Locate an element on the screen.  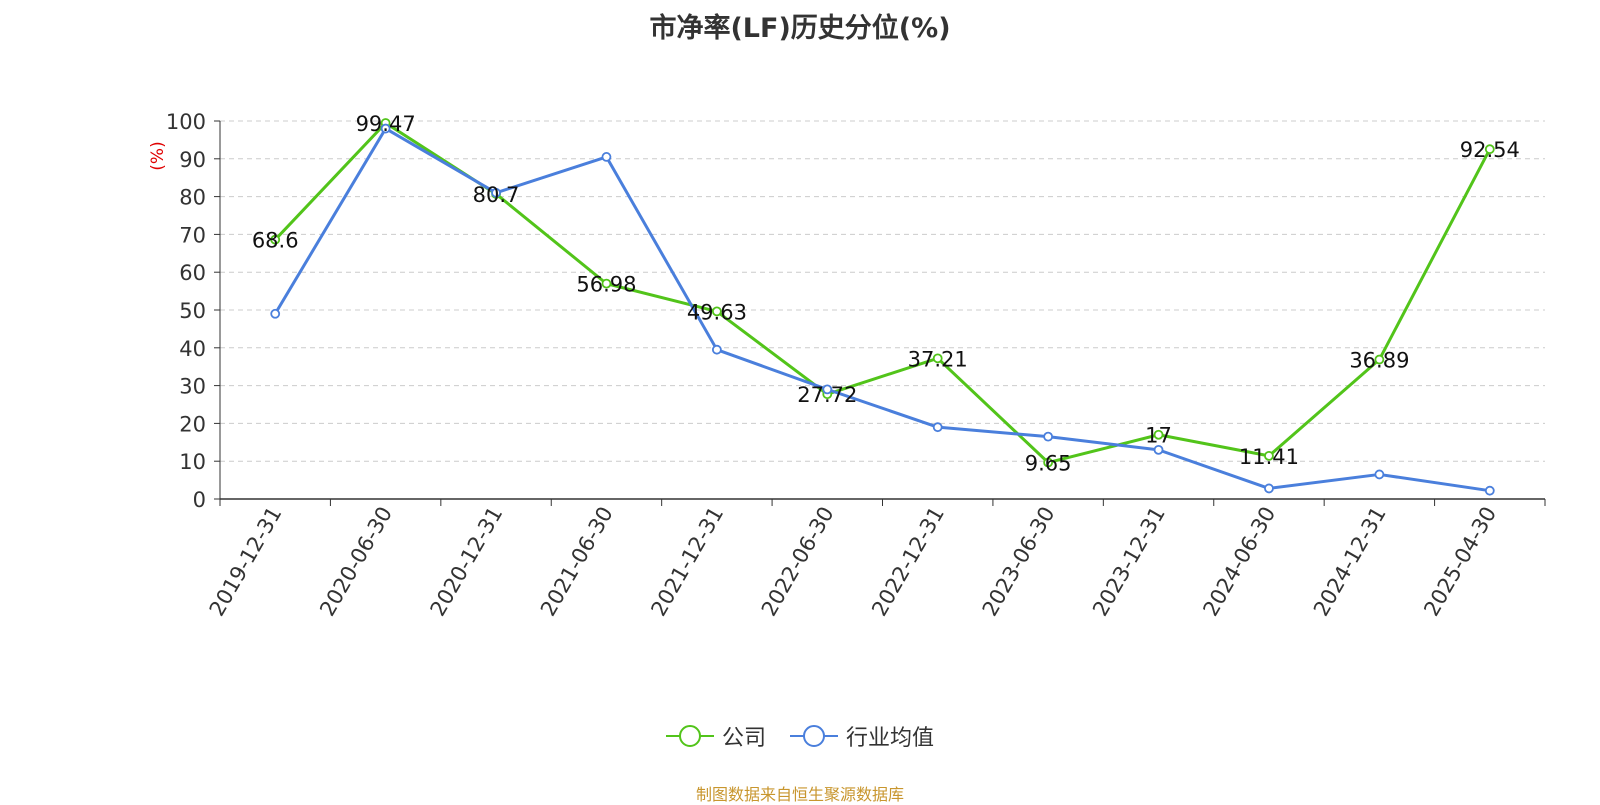
chart-title: 市净率(LF)历史分位(%) is located at coordinates (800, 28).